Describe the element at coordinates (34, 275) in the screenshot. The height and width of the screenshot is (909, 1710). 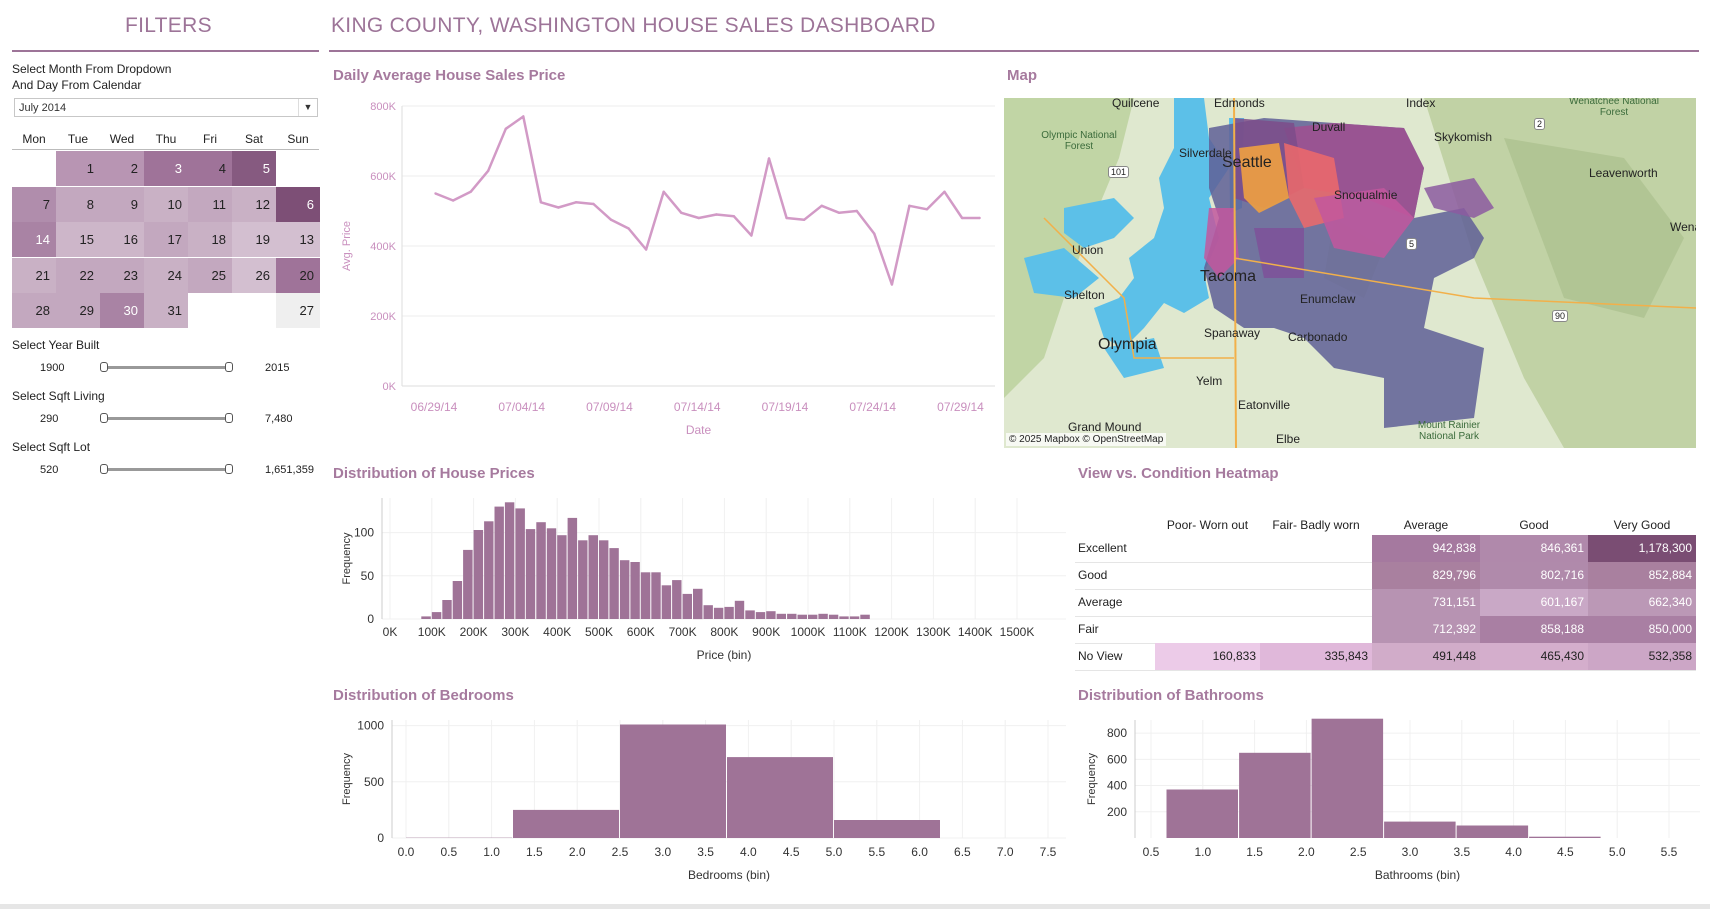
I see `calendar-day-21: 21` at that location.